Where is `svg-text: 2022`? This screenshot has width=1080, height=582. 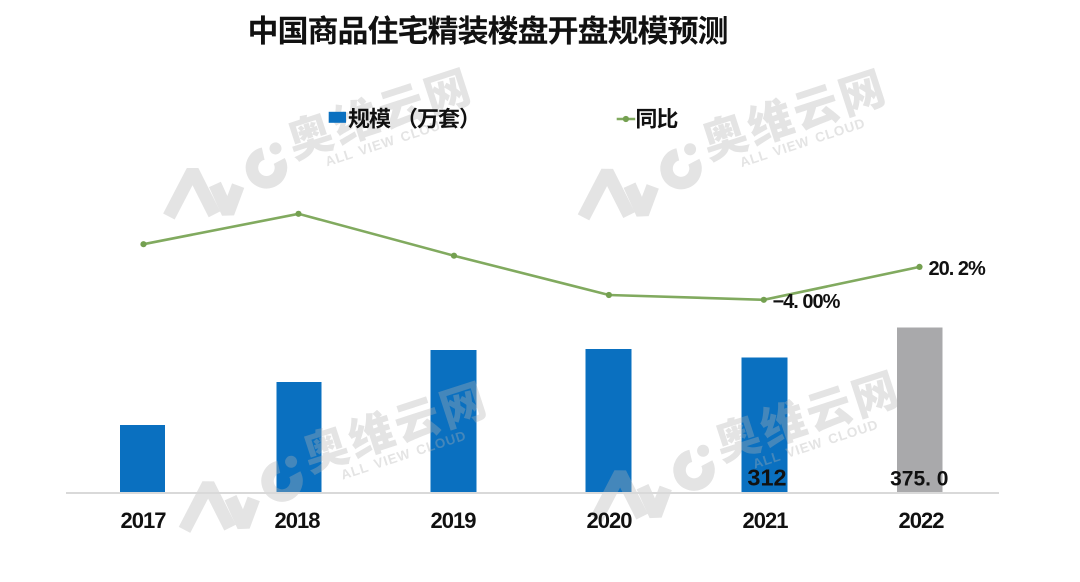 svg-text: 2022 is located at coordinates (922, 520).